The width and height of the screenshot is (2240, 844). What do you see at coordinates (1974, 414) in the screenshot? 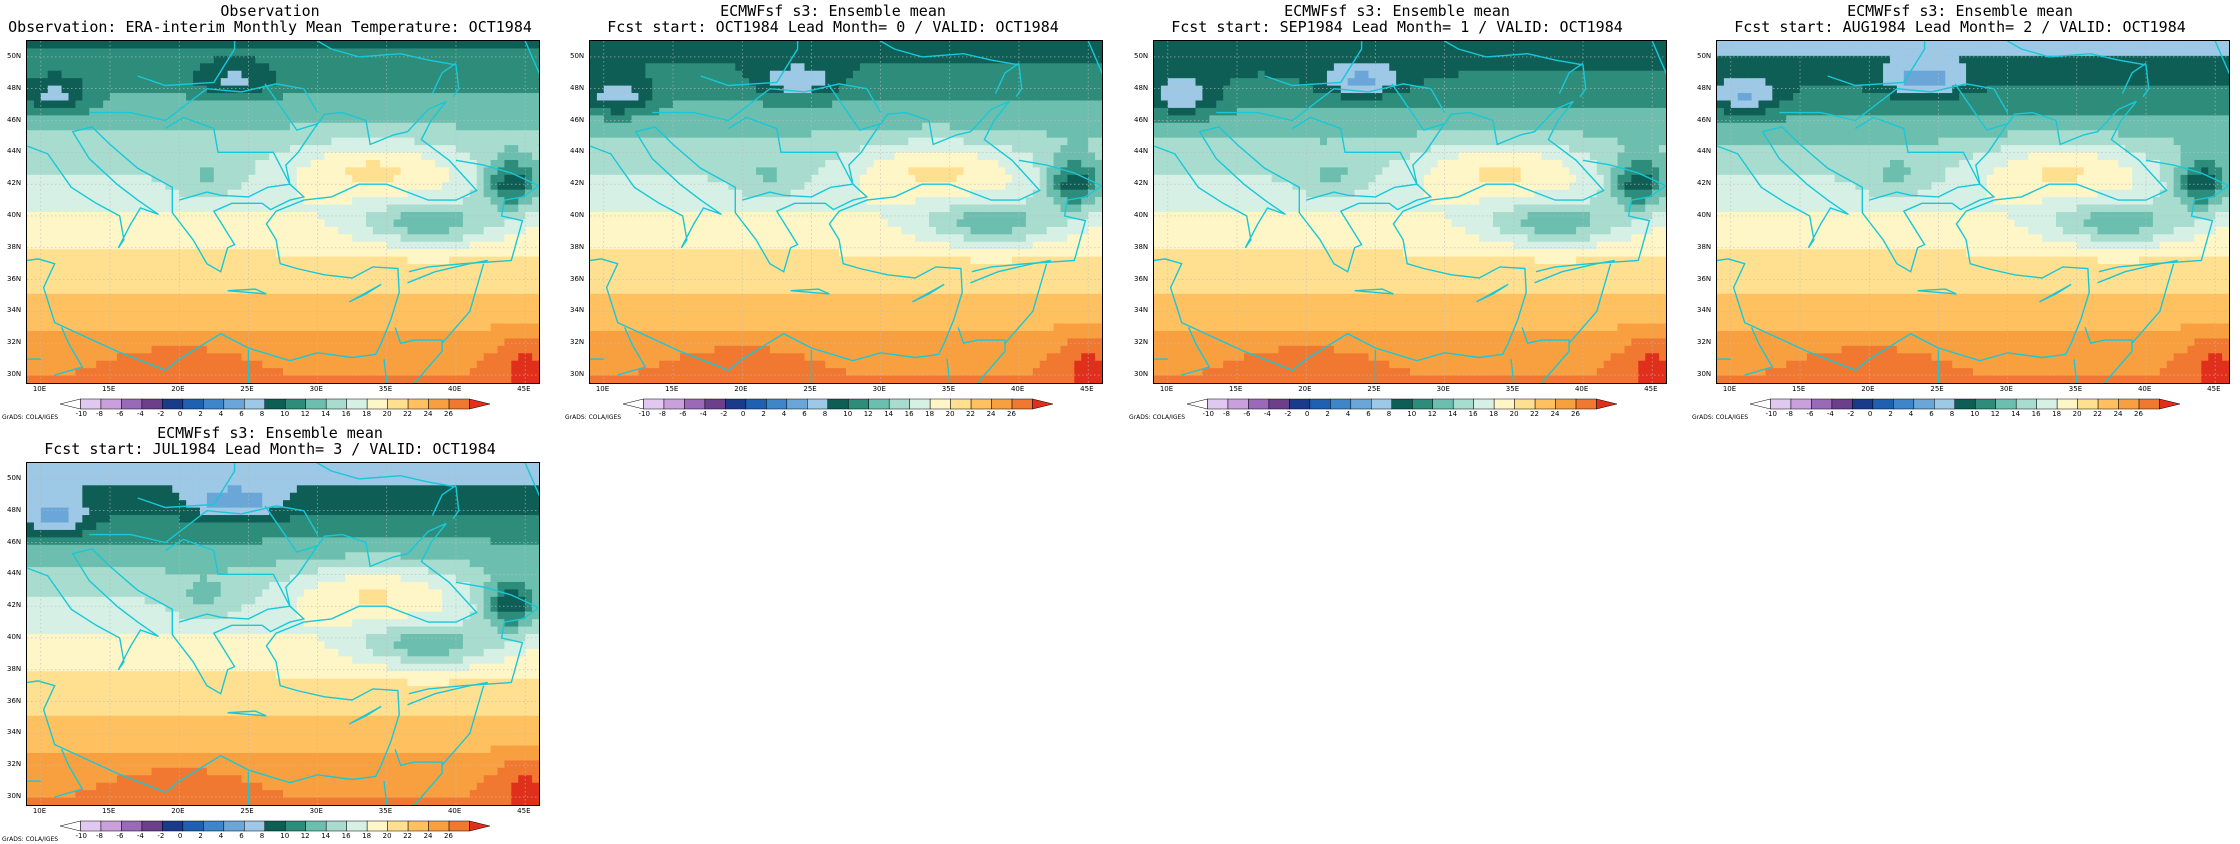
I see `colorbar-level-label: 10` at bounding box center [1974, 414].